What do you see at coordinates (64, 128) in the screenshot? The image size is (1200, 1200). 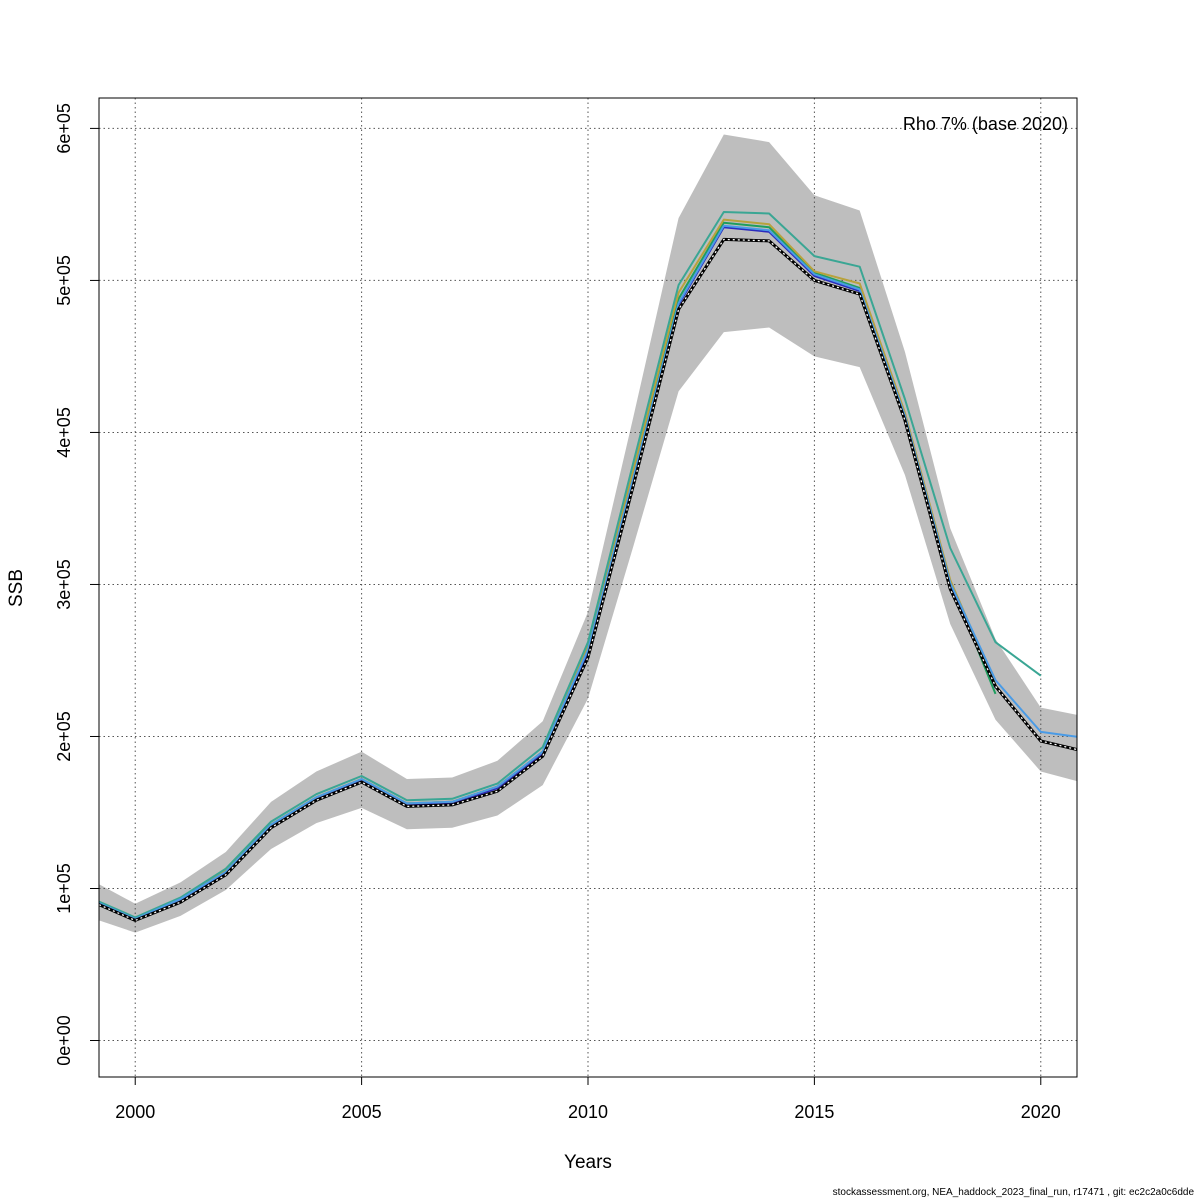 I see `y-tick-label: 6e+05` at bounding box center [64, 128].